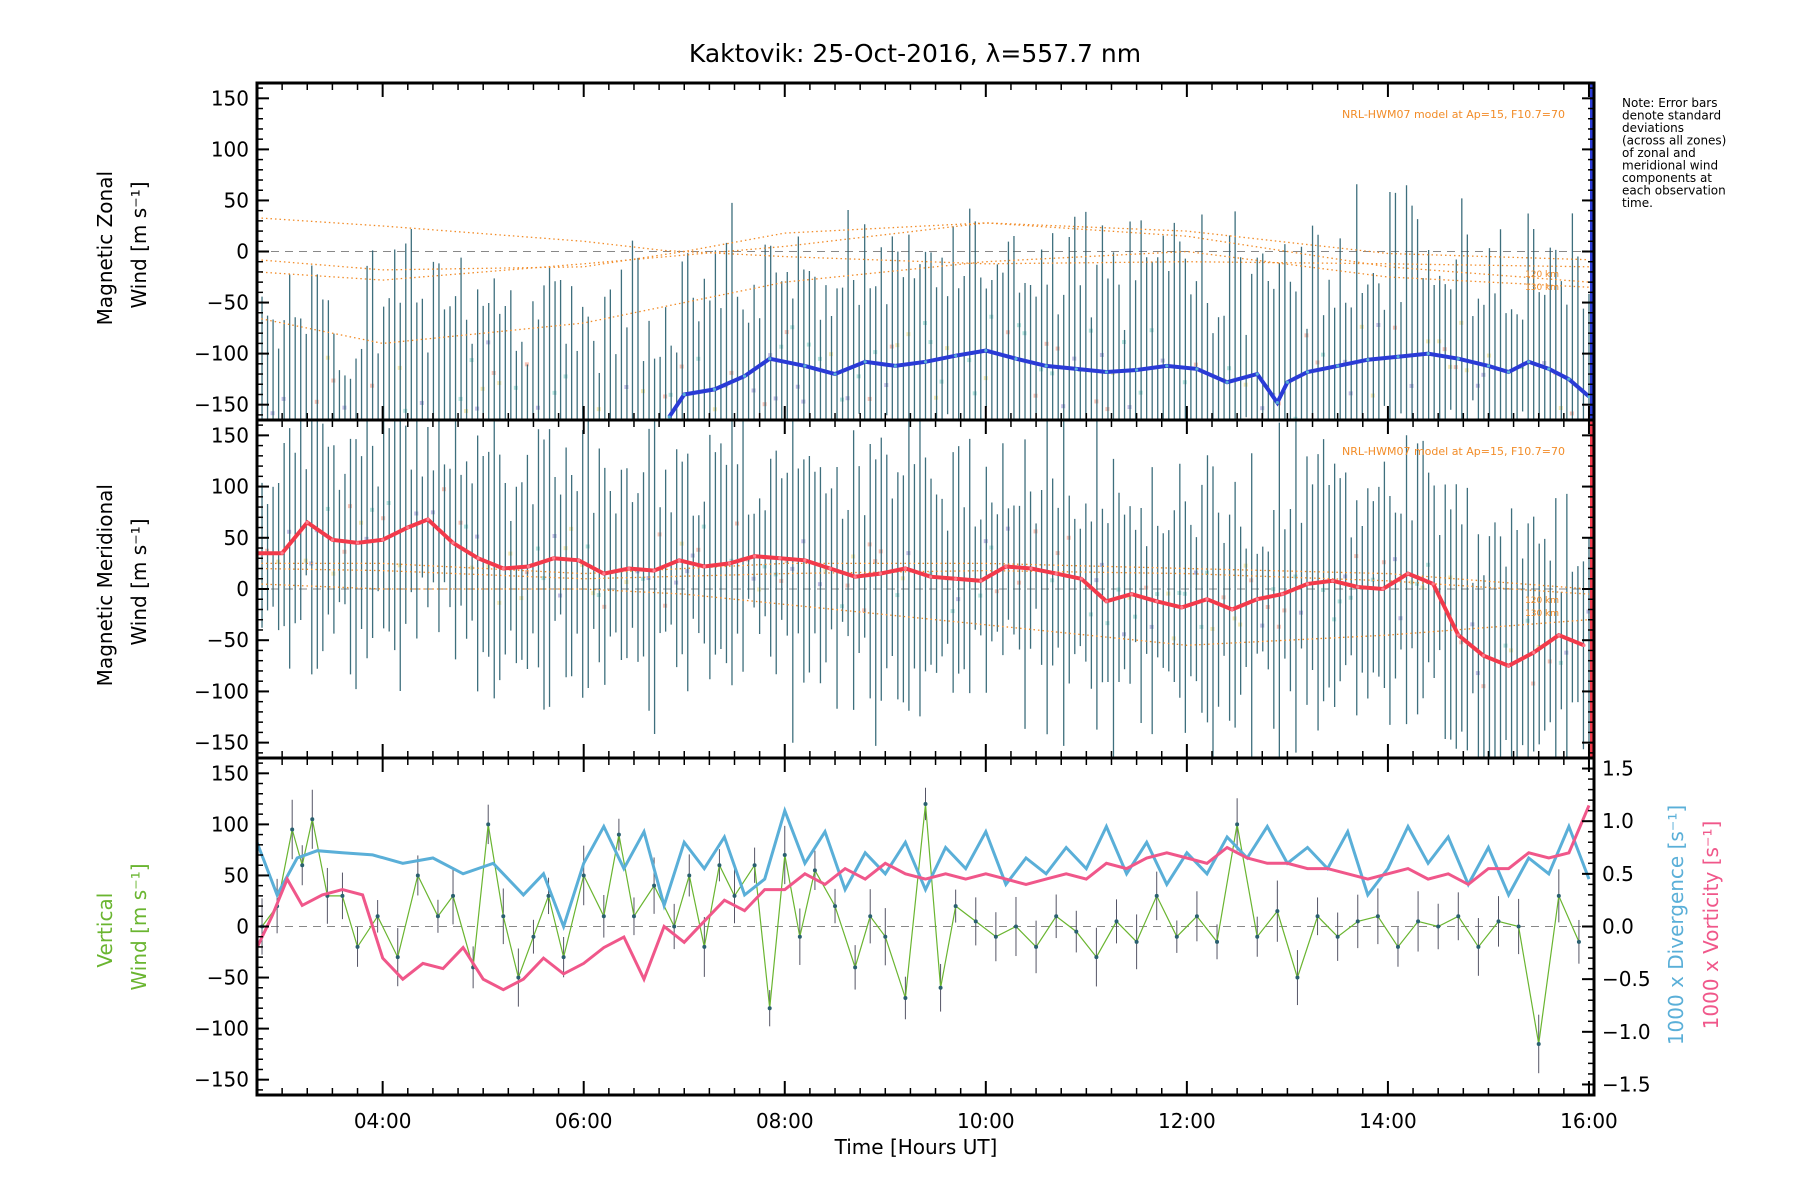 This screenshot has height=1200, width=1800. What do you see at coordinates (1626, 979) in the screenshot?
I see `y2-tick-label: −0.5` at bounding box center [1626, 979].